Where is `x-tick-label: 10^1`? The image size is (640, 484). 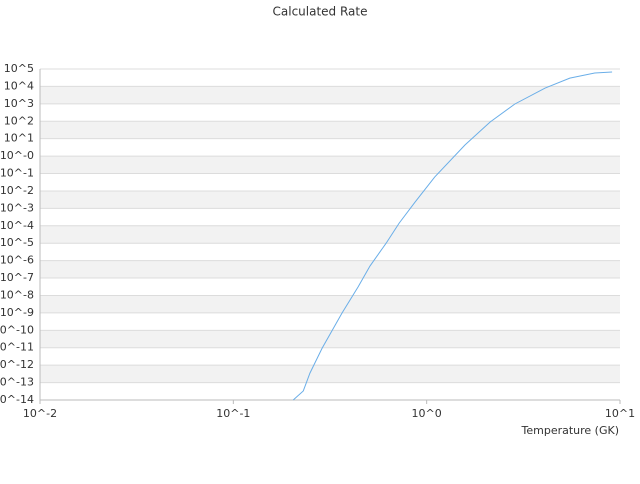 x-tick-label: 10^1 is located at coordinates (620, 413).